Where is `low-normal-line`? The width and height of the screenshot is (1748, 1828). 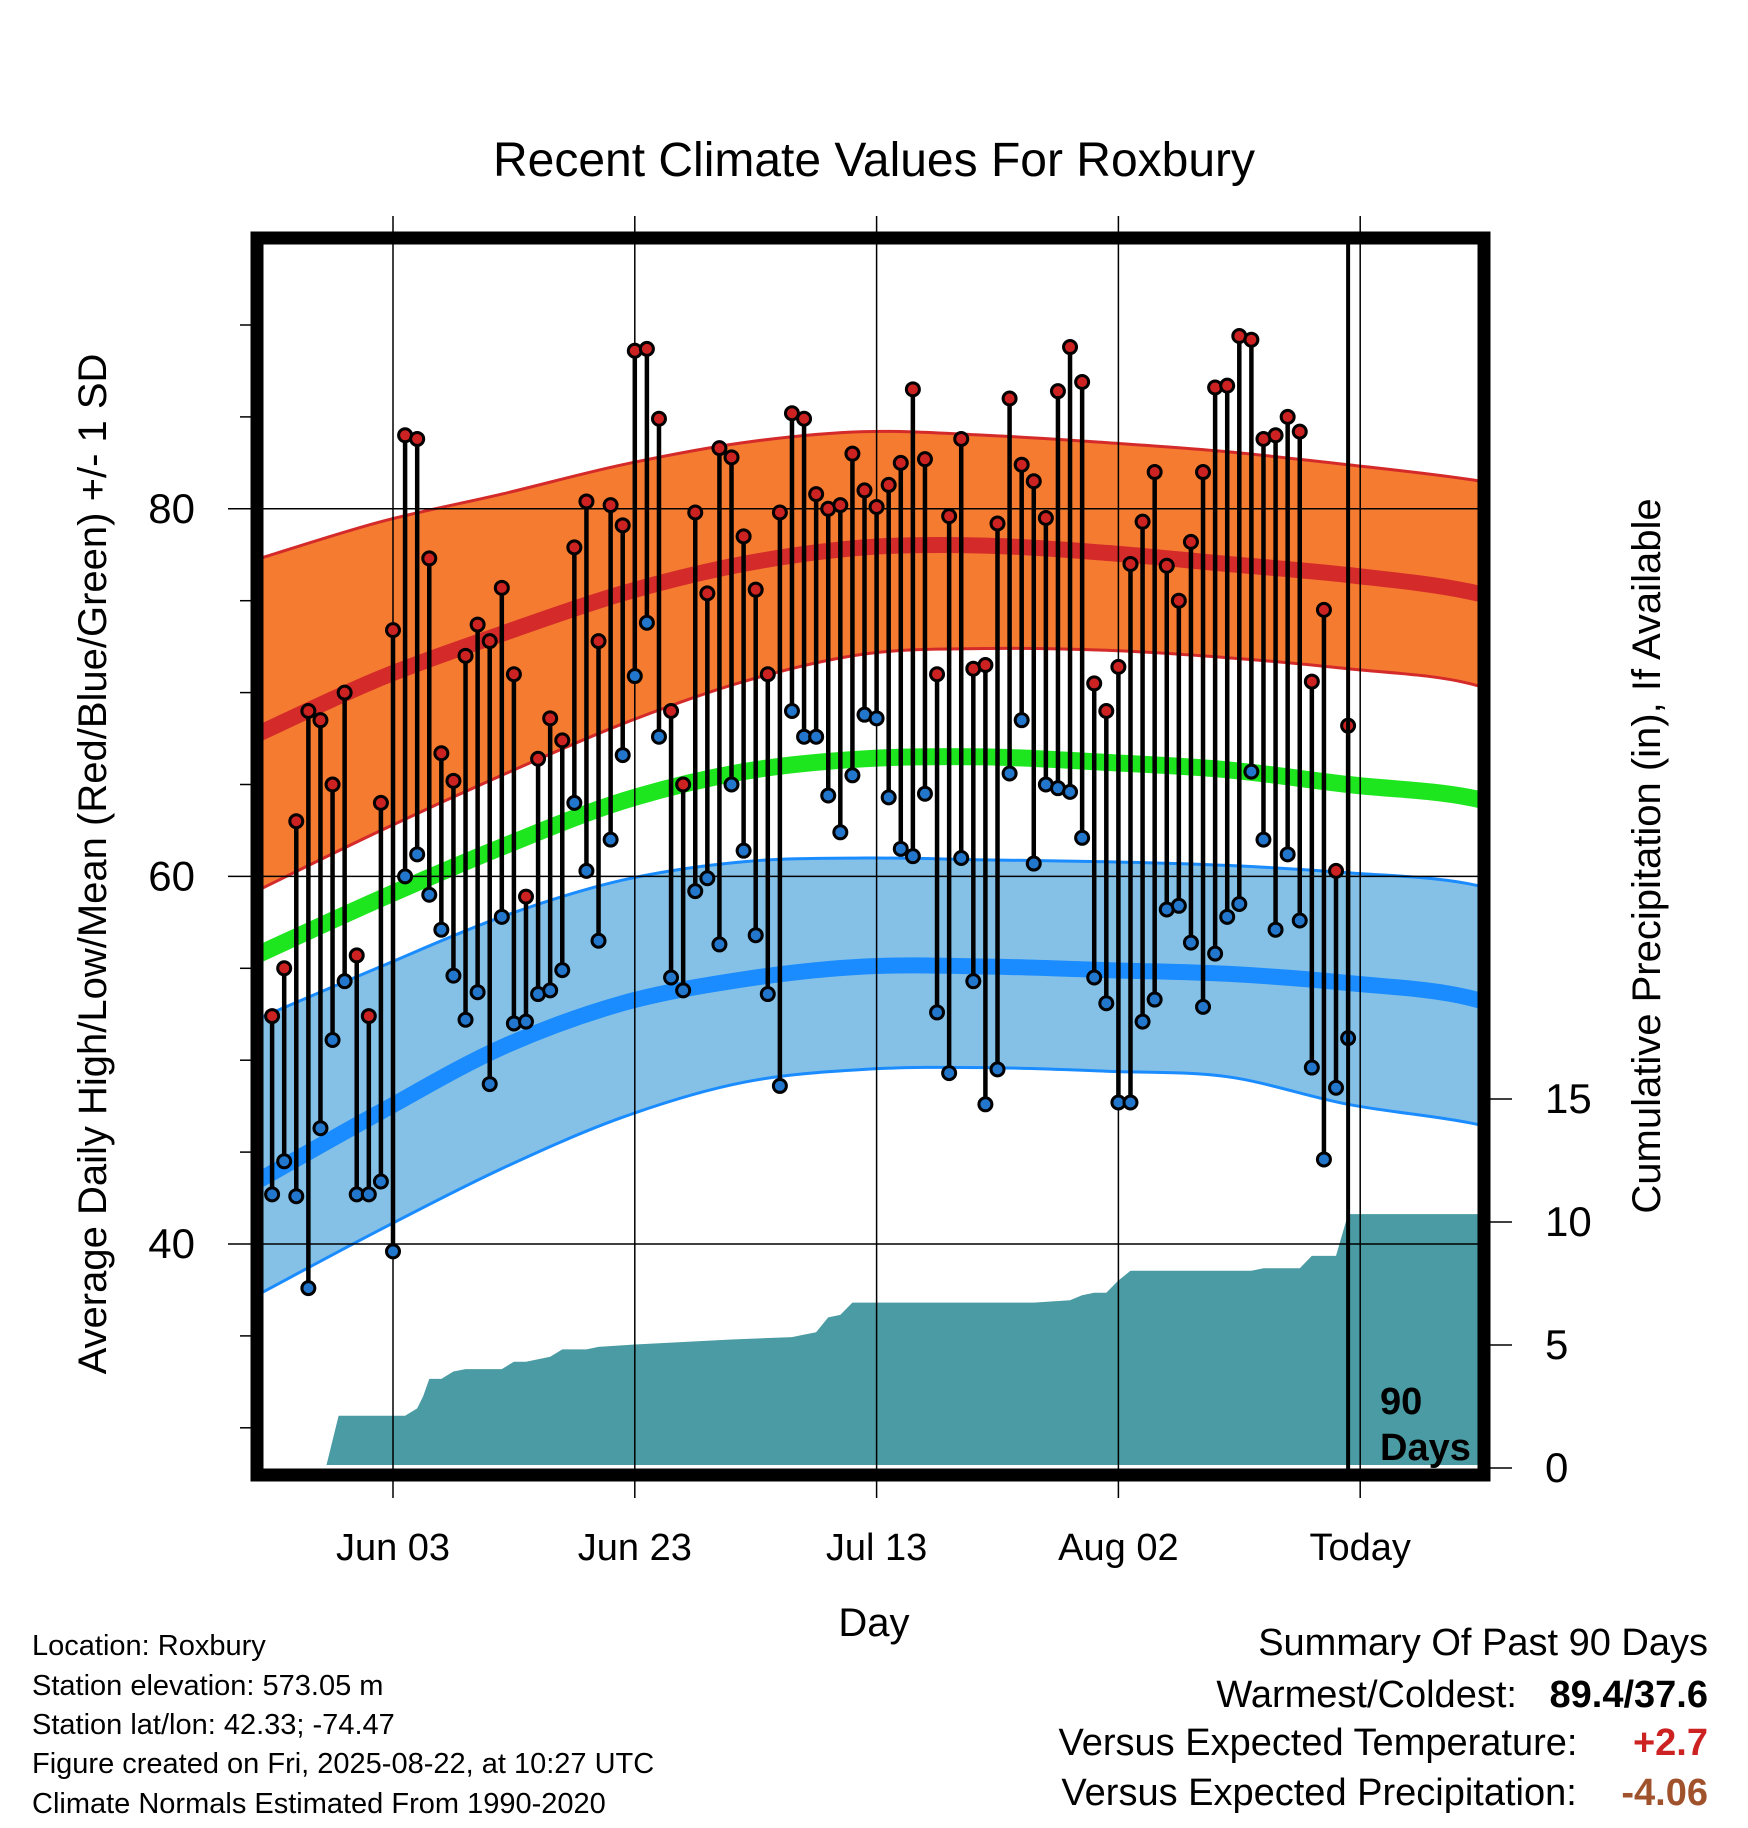 low-normal-line is located at coordinates (870, 1072).